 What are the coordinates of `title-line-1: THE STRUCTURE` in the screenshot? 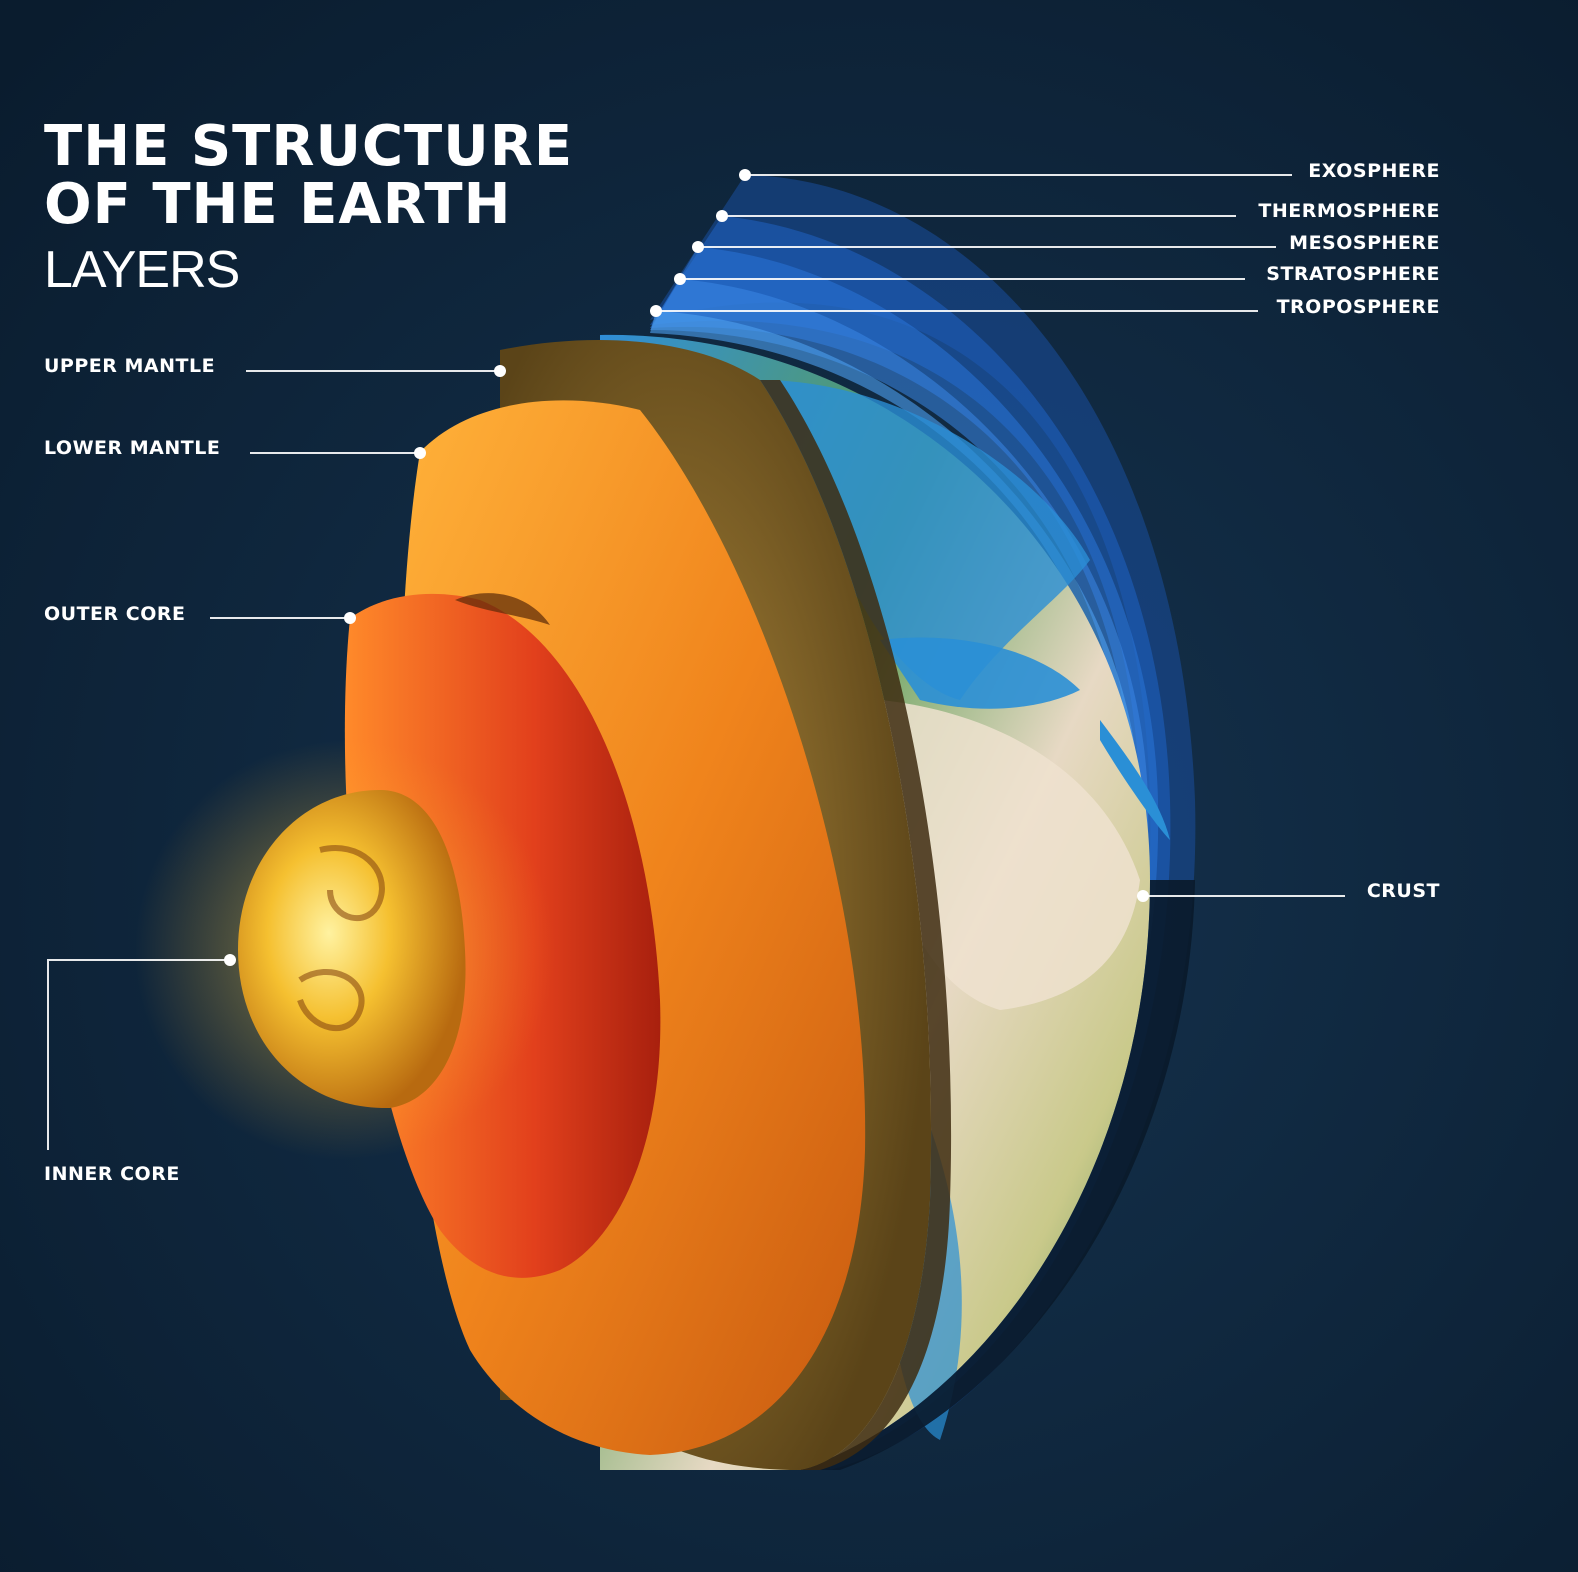 It's located at (309, 146).